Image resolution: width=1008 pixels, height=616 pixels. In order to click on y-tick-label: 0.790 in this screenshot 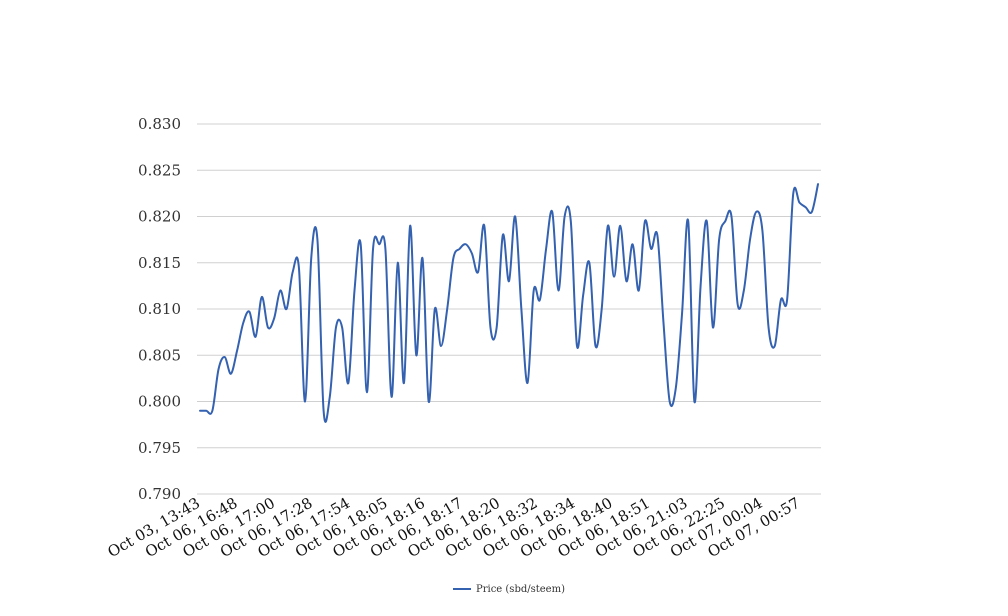, I will do `click(159, 494)`.